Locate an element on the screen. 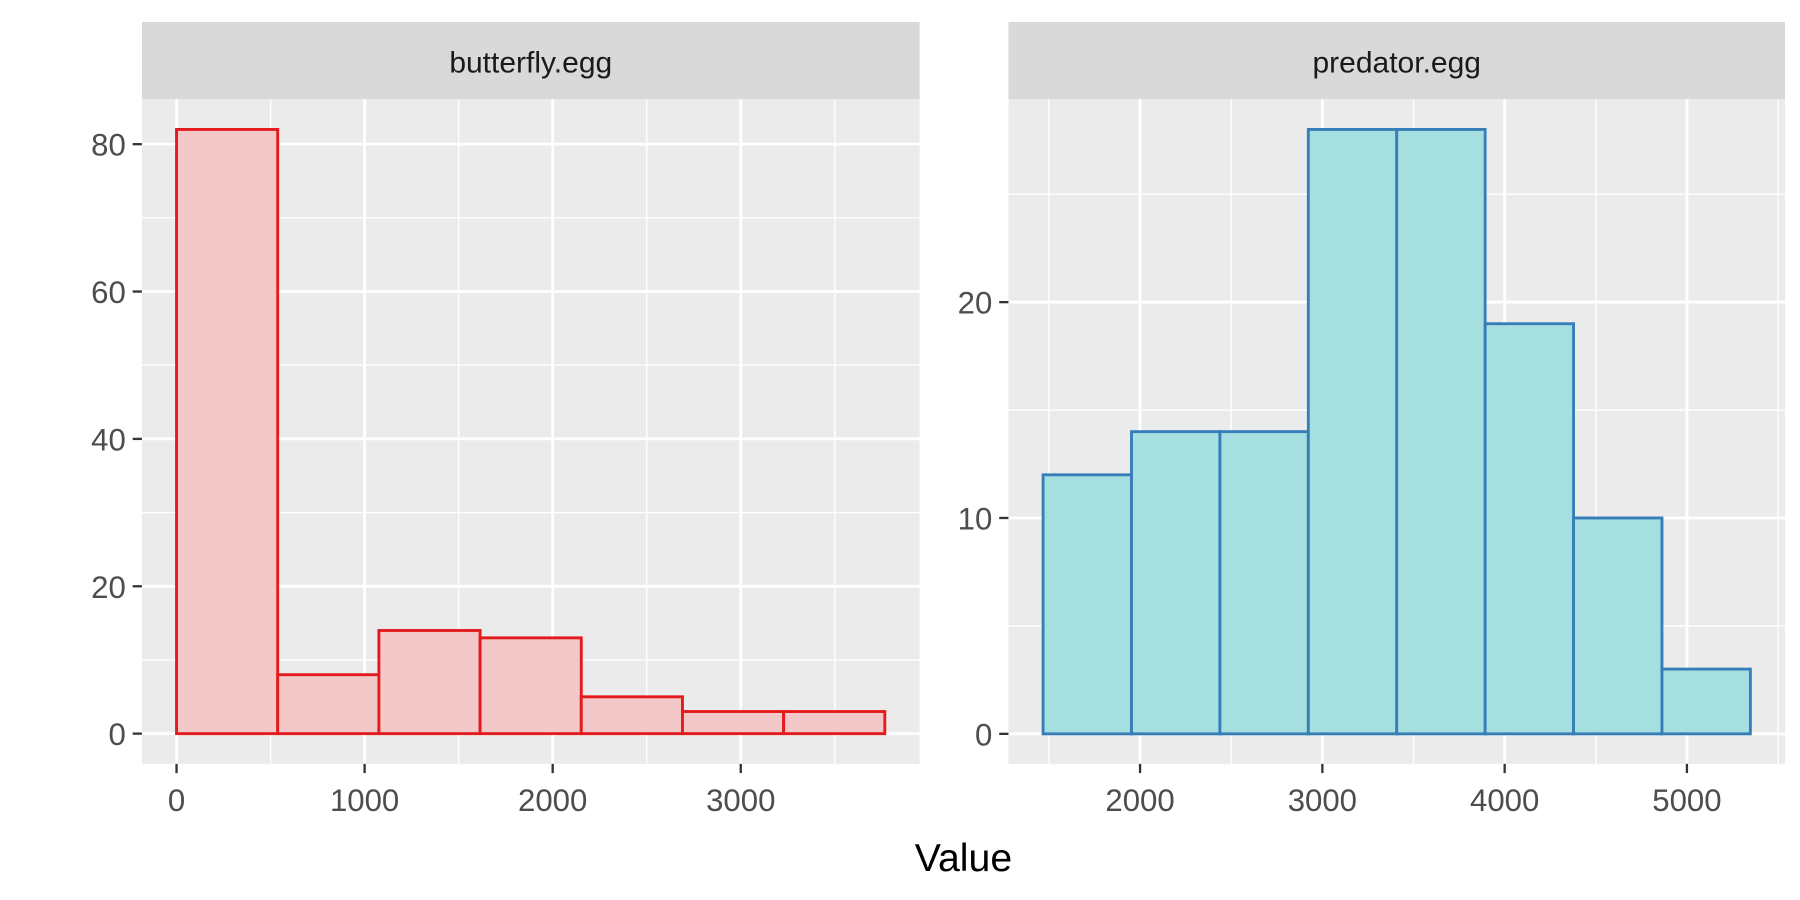 The height and width of the screenshot is (900, 1800). y-tick-label: 60 is located at coordinates (108, 292).